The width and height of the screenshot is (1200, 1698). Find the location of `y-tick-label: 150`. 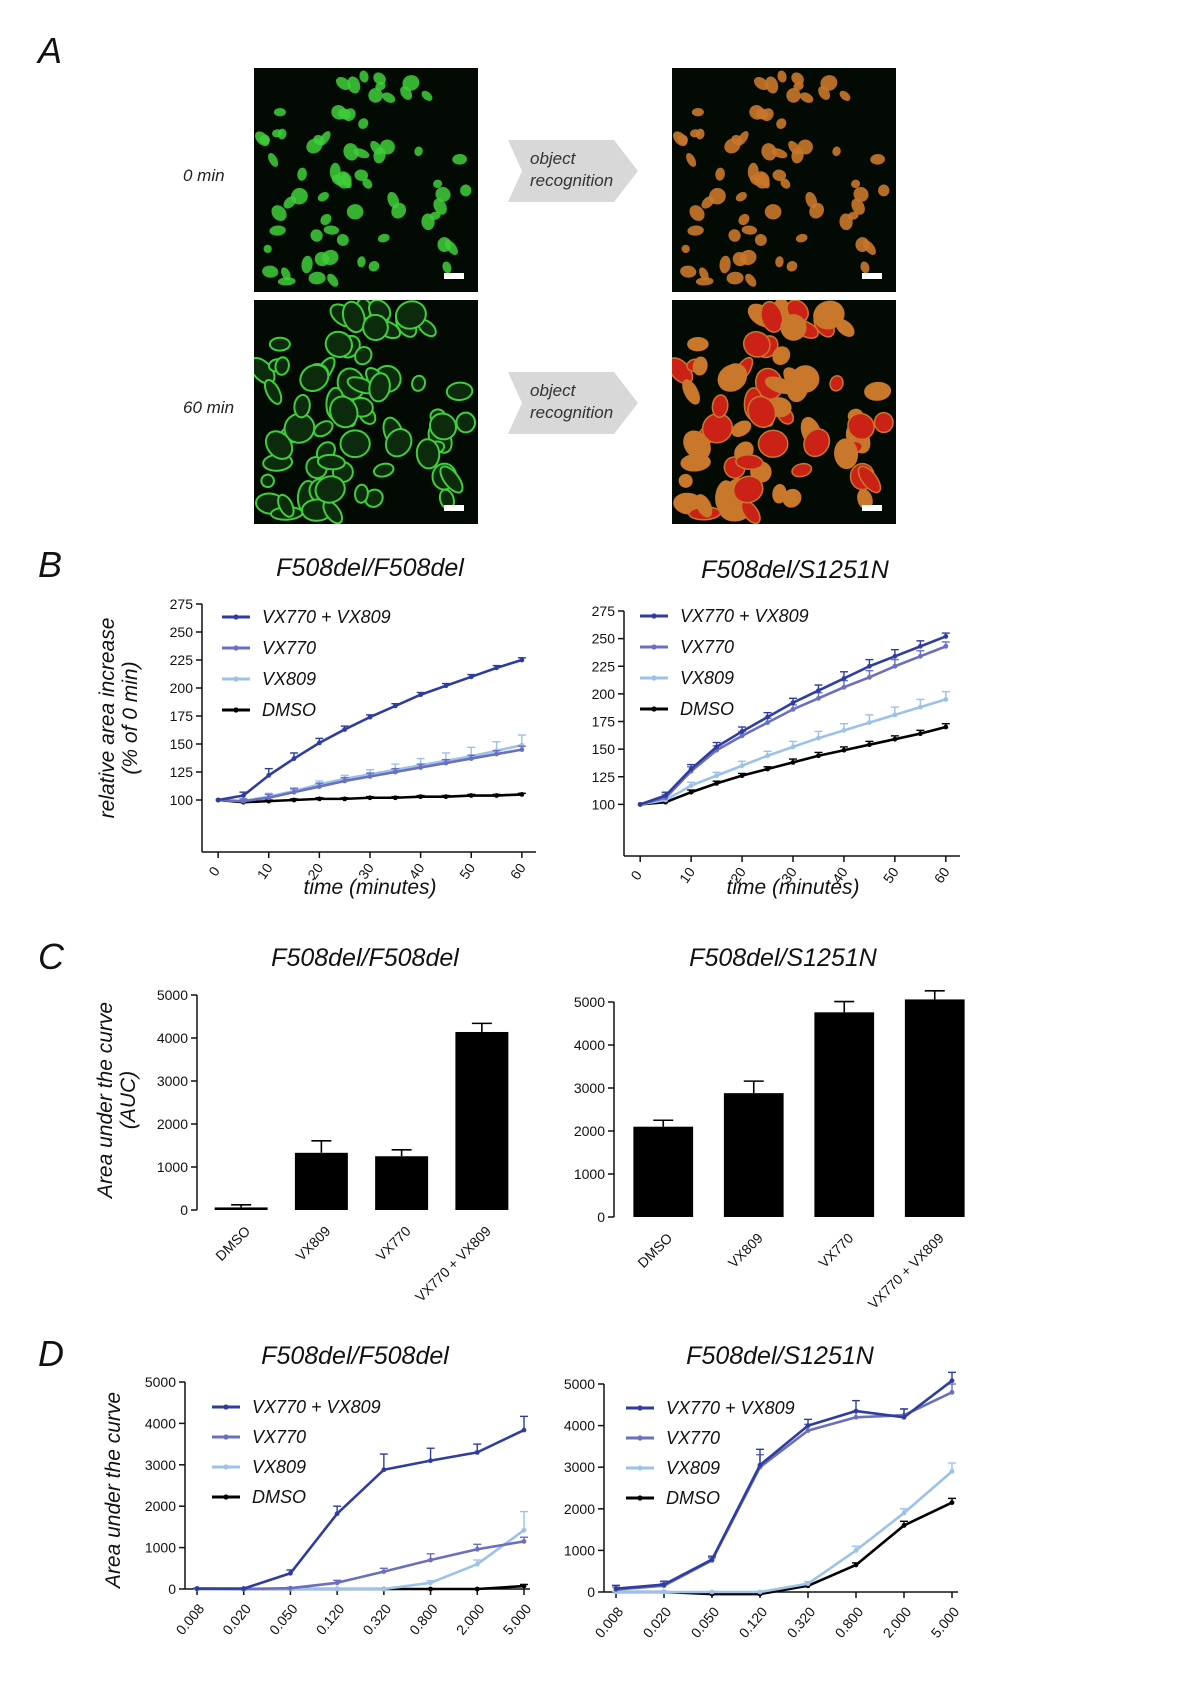

y-tick-label: 150 is located at coordinates (182, 744).